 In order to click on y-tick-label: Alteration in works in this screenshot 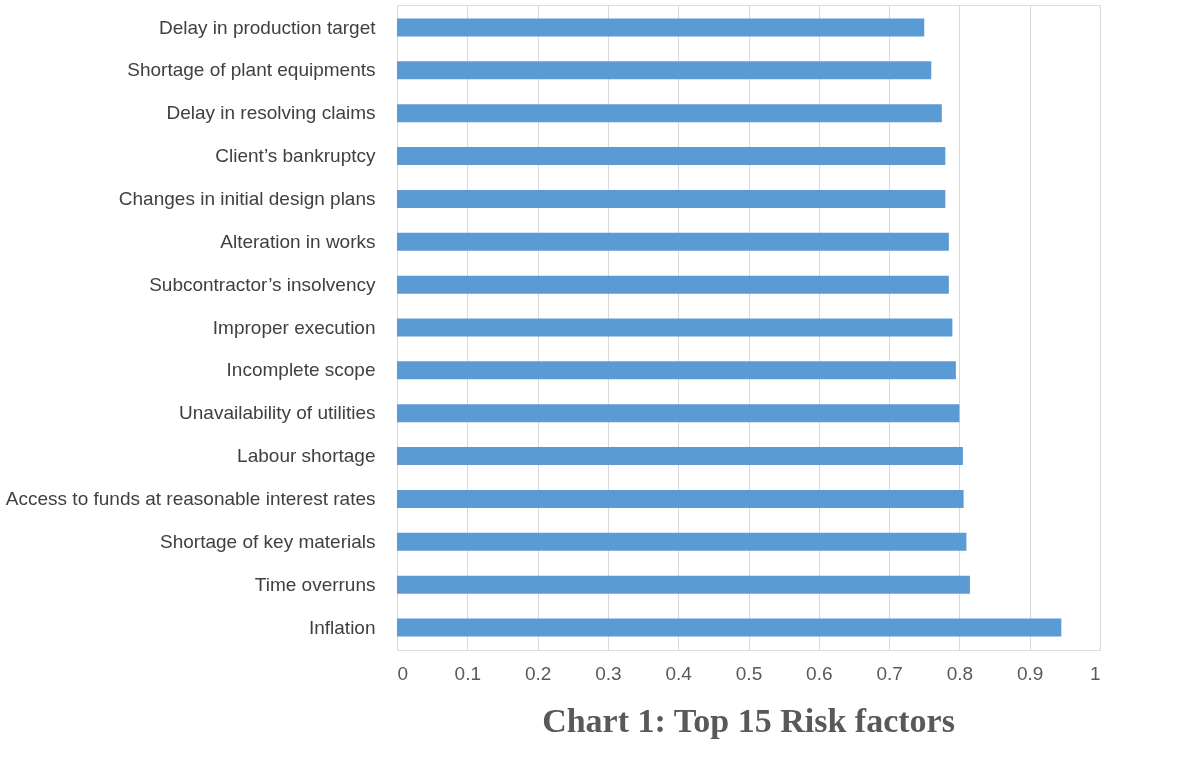, I will do `click(298, 241)`.